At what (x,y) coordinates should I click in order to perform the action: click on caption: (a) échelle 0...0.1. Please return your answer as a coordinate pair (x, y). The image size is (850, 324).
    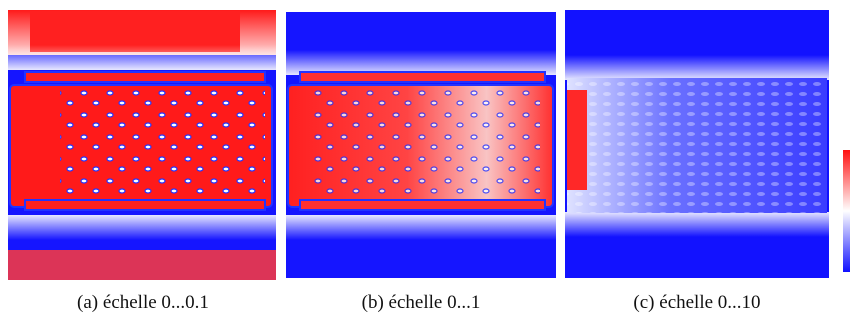
    Looking at the image, I should click on (143, 302).